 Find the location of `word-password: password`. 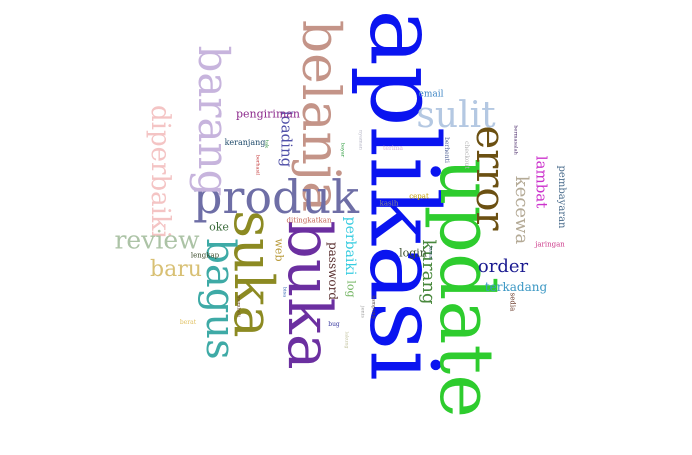

word-password: password is located at coordinates (333, 271).